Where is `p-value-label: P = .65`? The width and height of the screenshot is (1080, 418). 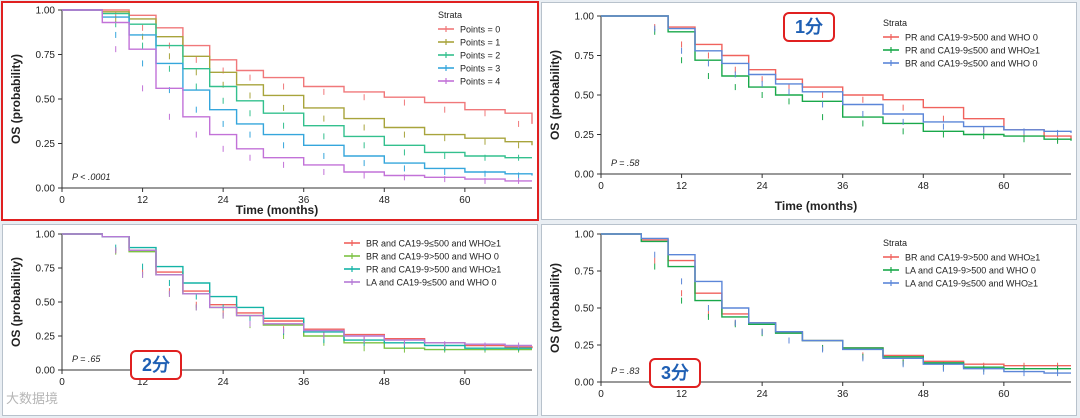 p-value-label: P = .65 is located at coordinates (86, 359).